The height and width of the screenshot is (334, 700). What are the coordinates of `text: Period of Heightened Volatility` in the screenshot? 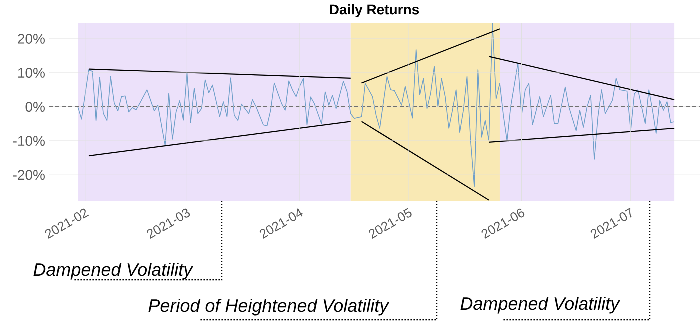 It's located at (269, 307).